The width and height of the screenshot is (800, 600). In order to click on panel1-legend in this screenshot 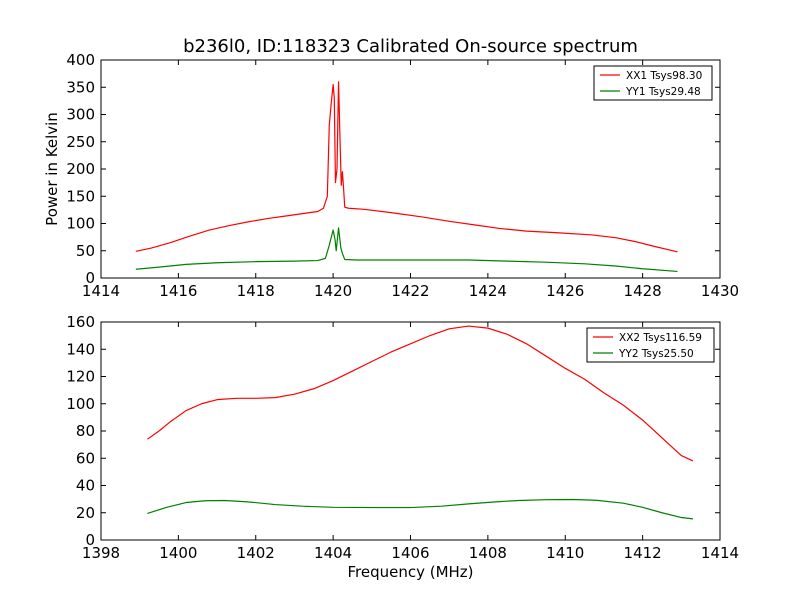, I will do `click(653, 83)`.